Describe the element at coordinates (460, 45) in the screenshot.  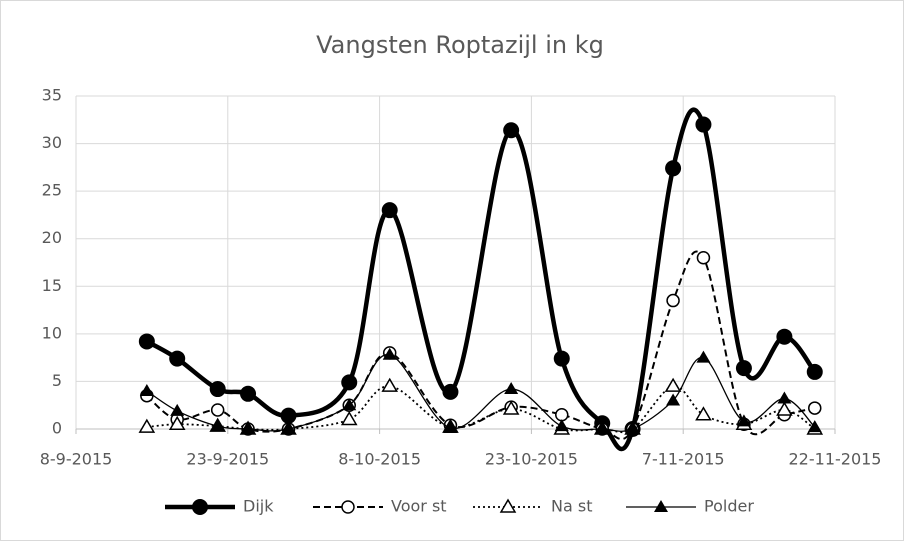
I see `chart-title: Vangsten Roptazijl in kg` at that location.